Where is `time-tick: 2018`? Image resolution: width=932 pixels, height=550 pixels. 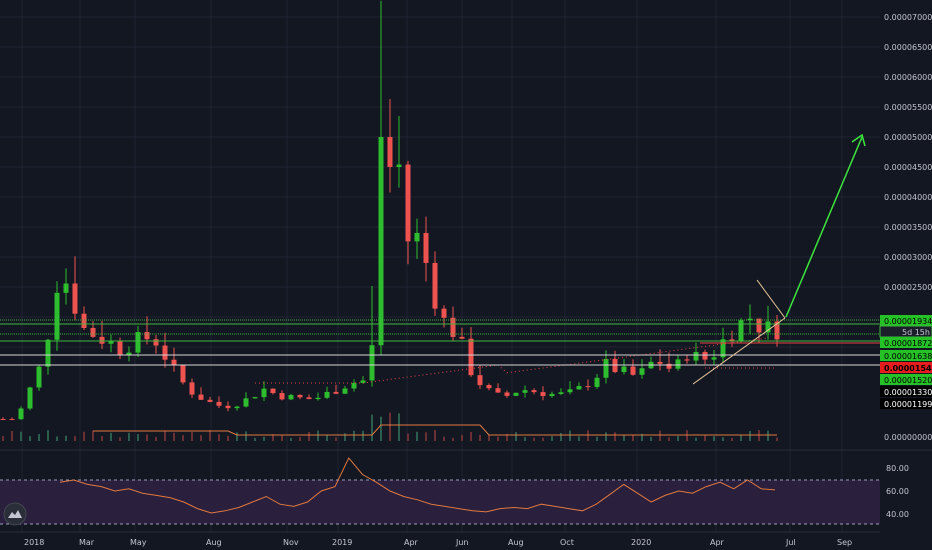
time-tick: 2018 is located at coordinates (34, 542).